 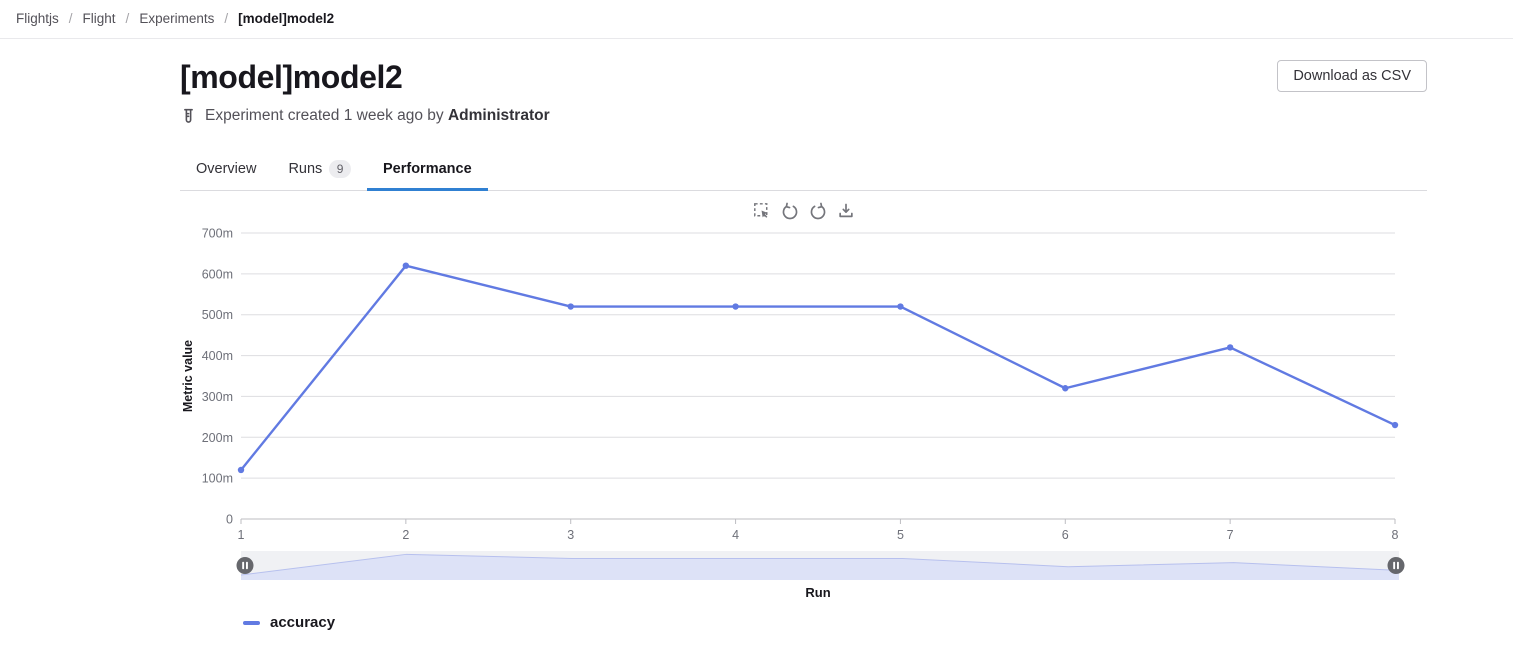 I want to click on undo-arrow-icon, so click(x=789, y=211).